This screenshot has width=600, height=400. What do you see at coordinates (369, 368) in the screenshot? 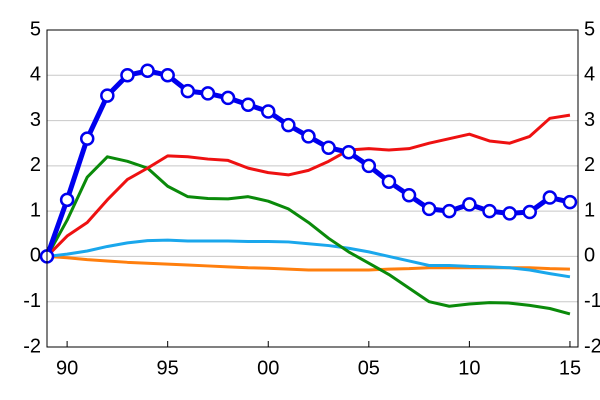
I see `x-tick-label: 05` at bounding box center [369, 368].